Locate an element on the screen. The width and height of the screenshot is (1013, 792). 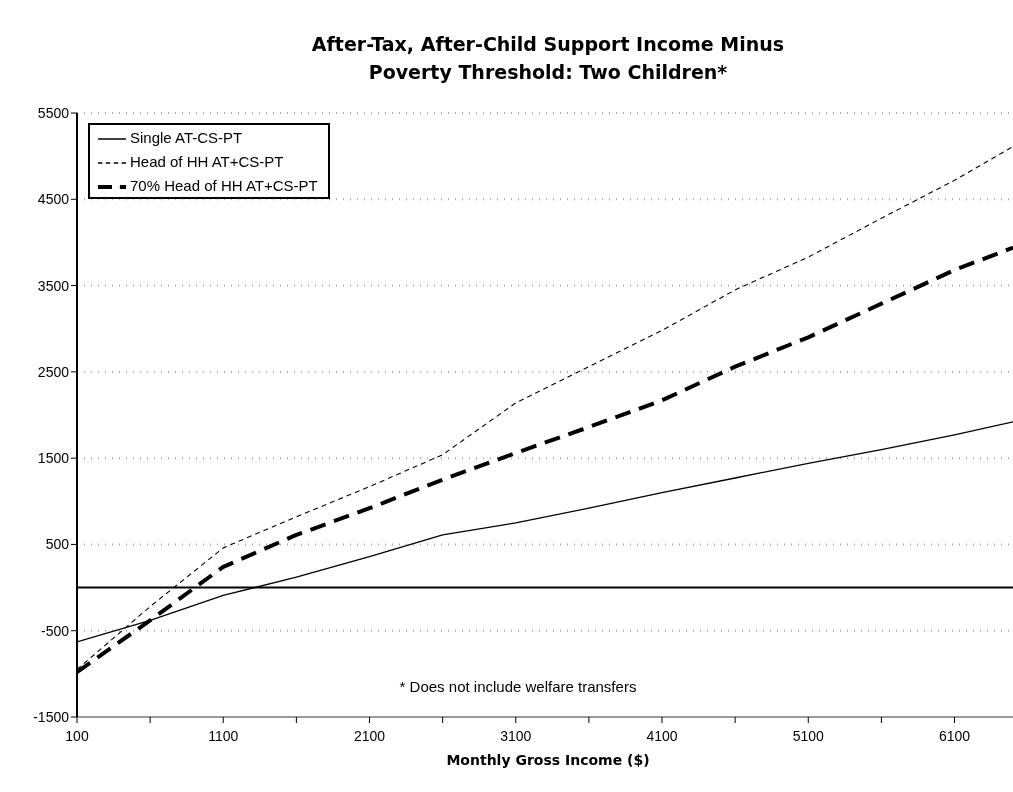
annotation: * Does not include welfare transfers is located at coordinates (518, 686).